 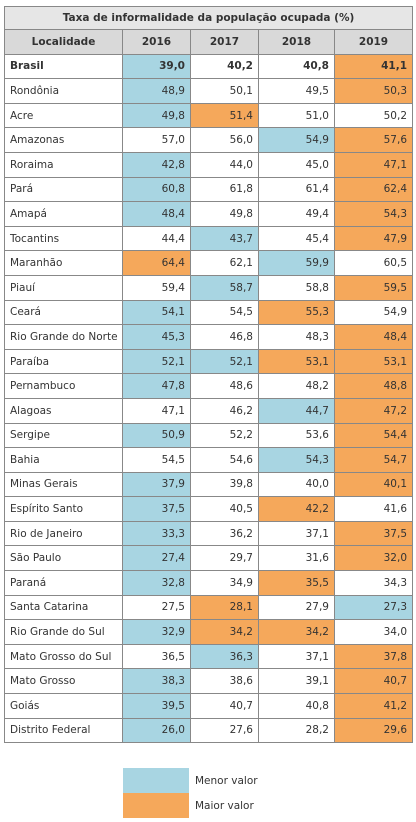 I want to click on table-cell: 54,9, so click(x=296, y=140).